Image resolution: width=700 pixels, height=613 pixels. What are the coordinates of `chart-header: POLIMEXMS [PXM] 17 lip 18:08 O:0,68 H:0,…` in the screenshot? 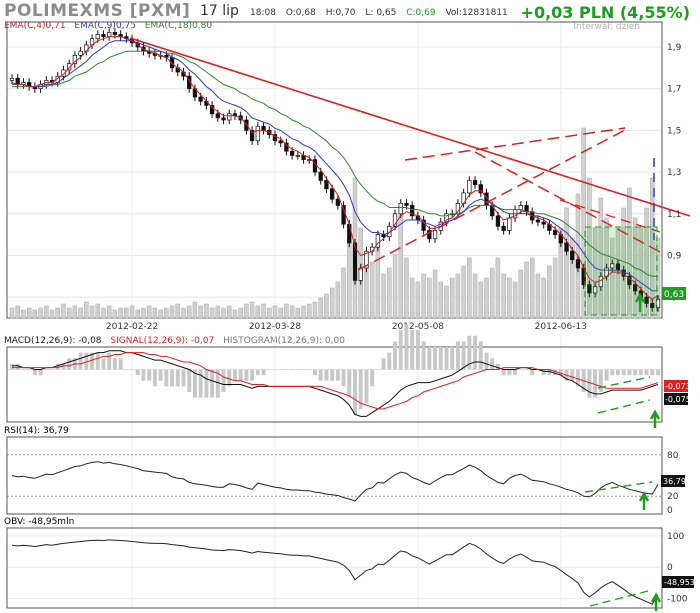 It's located at (350, 16).